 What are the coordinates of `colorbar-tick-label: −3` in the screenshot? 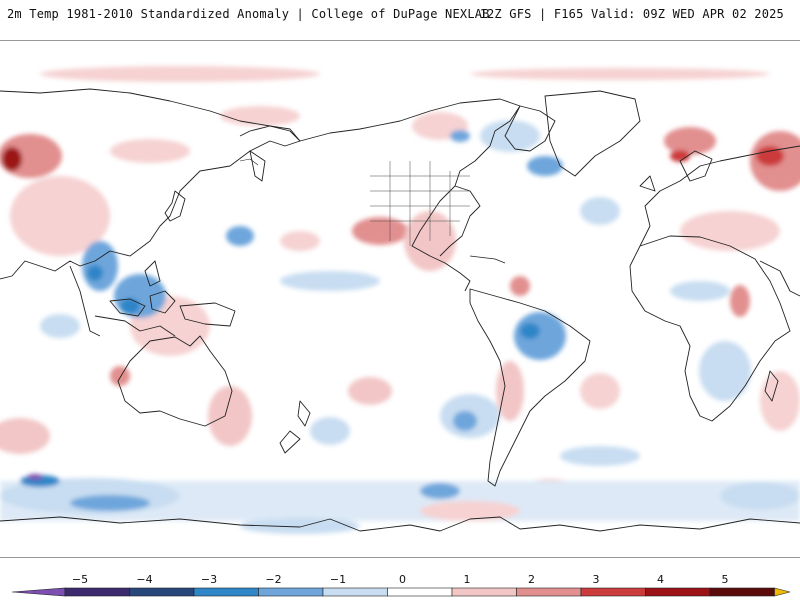 It's located at (209, 579).